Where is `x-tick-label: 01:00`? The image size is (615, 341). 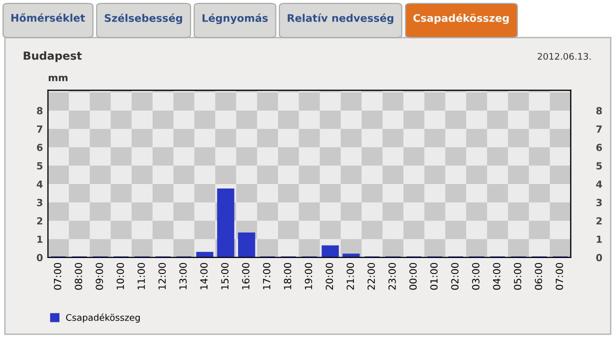 x-tick-label: 01:00 is located at coordinates (434, 276).